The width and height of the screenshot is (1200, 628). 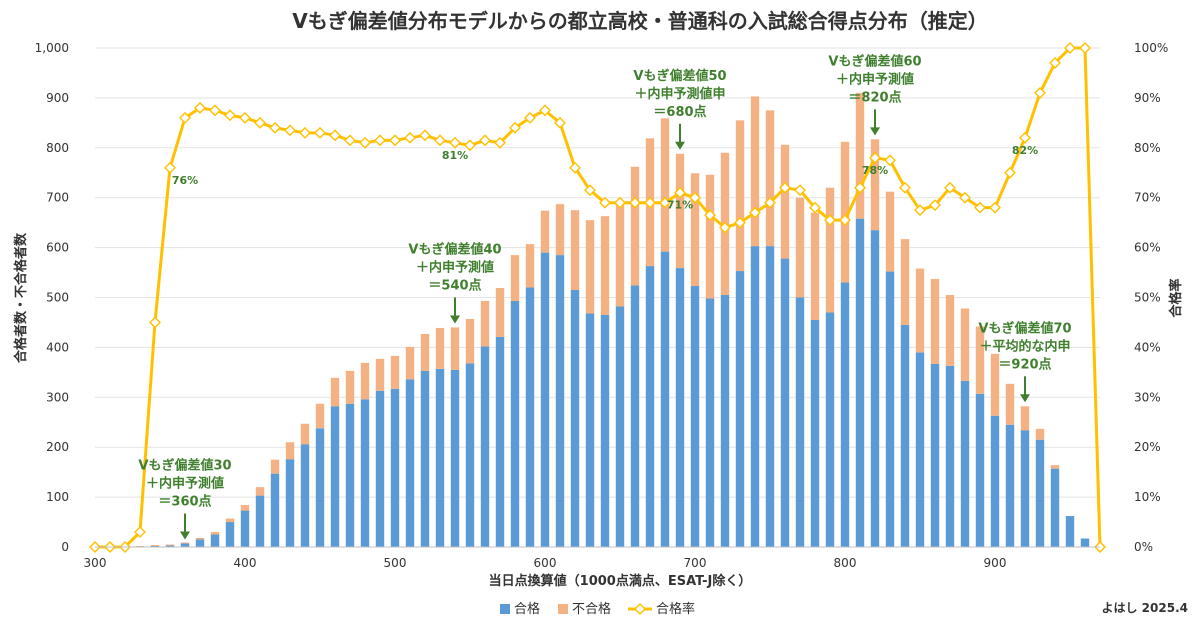 I want to click on y-tick-label-left: 600, so click(x=57, y=248).